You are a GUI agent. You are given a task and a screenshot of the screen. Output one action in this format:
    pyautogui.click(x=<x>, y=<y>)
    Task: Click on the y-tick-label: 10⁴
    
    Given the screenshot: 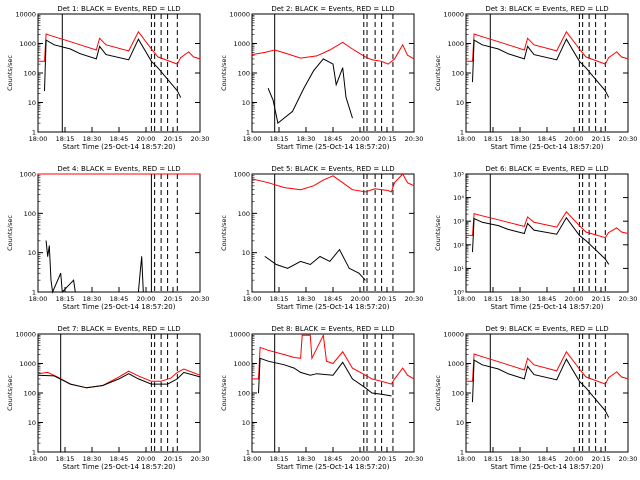 What is the action you would take?
    pyautogui.click(x=458, y=198)
    